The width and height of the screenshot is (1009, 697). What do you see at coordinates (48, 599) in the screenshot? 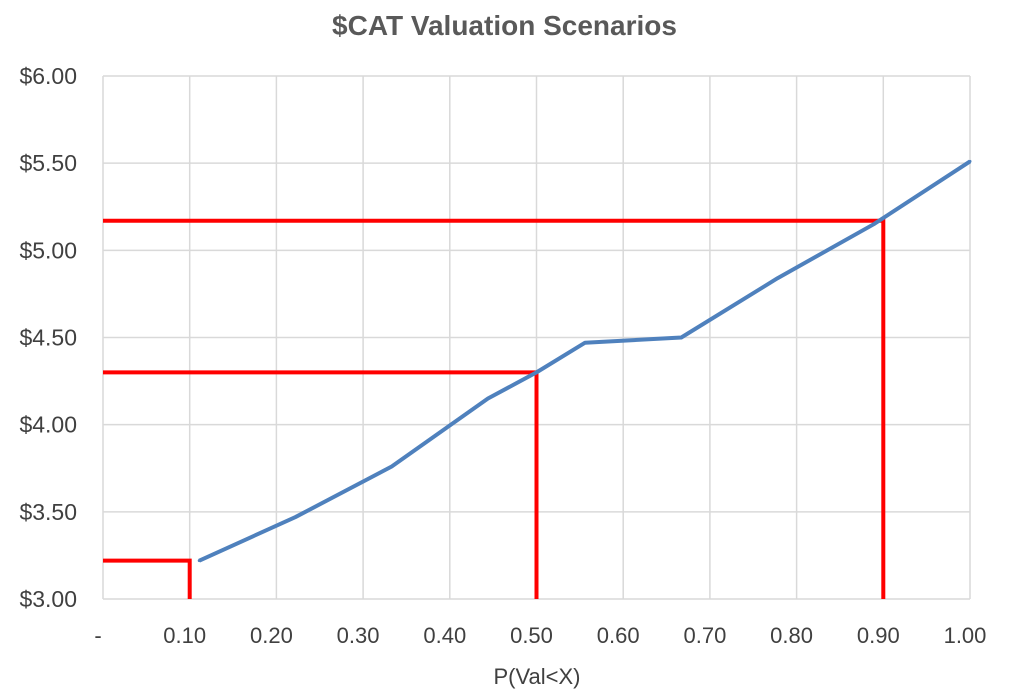
I see `y-tick-label: $3.00` at bounding box center [48, 599].